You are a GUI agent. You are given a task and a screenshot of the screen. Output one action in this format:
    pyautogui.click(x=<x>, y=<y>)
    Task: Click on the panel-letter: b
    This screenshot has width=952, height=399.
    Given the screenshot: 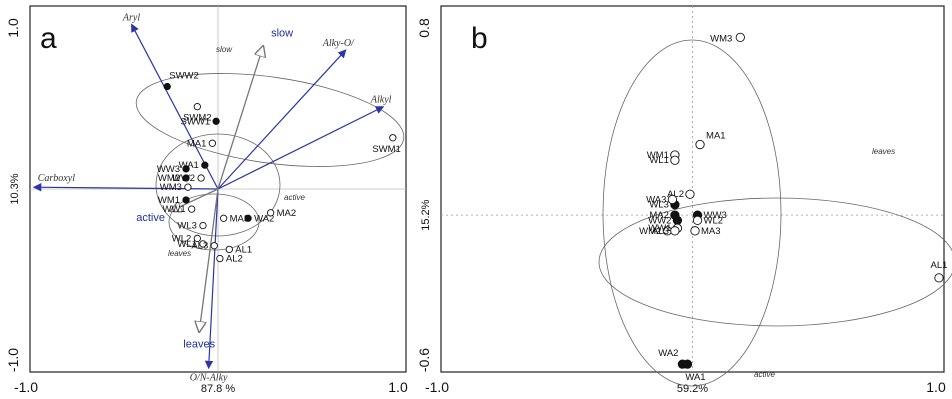 What is the action you would take?
    pyautogui.click(x=479, y=38)
    